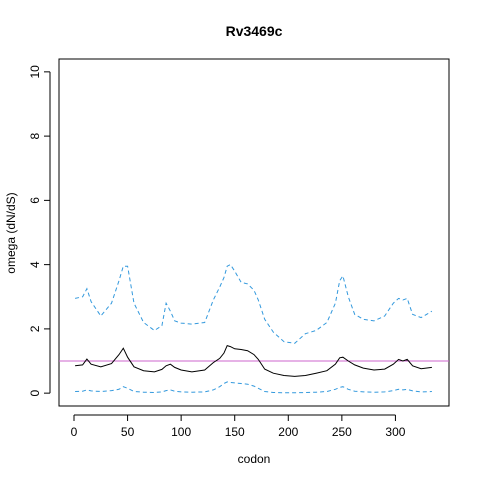  I want to click on x-tick-label: 100, so click(181, 432).